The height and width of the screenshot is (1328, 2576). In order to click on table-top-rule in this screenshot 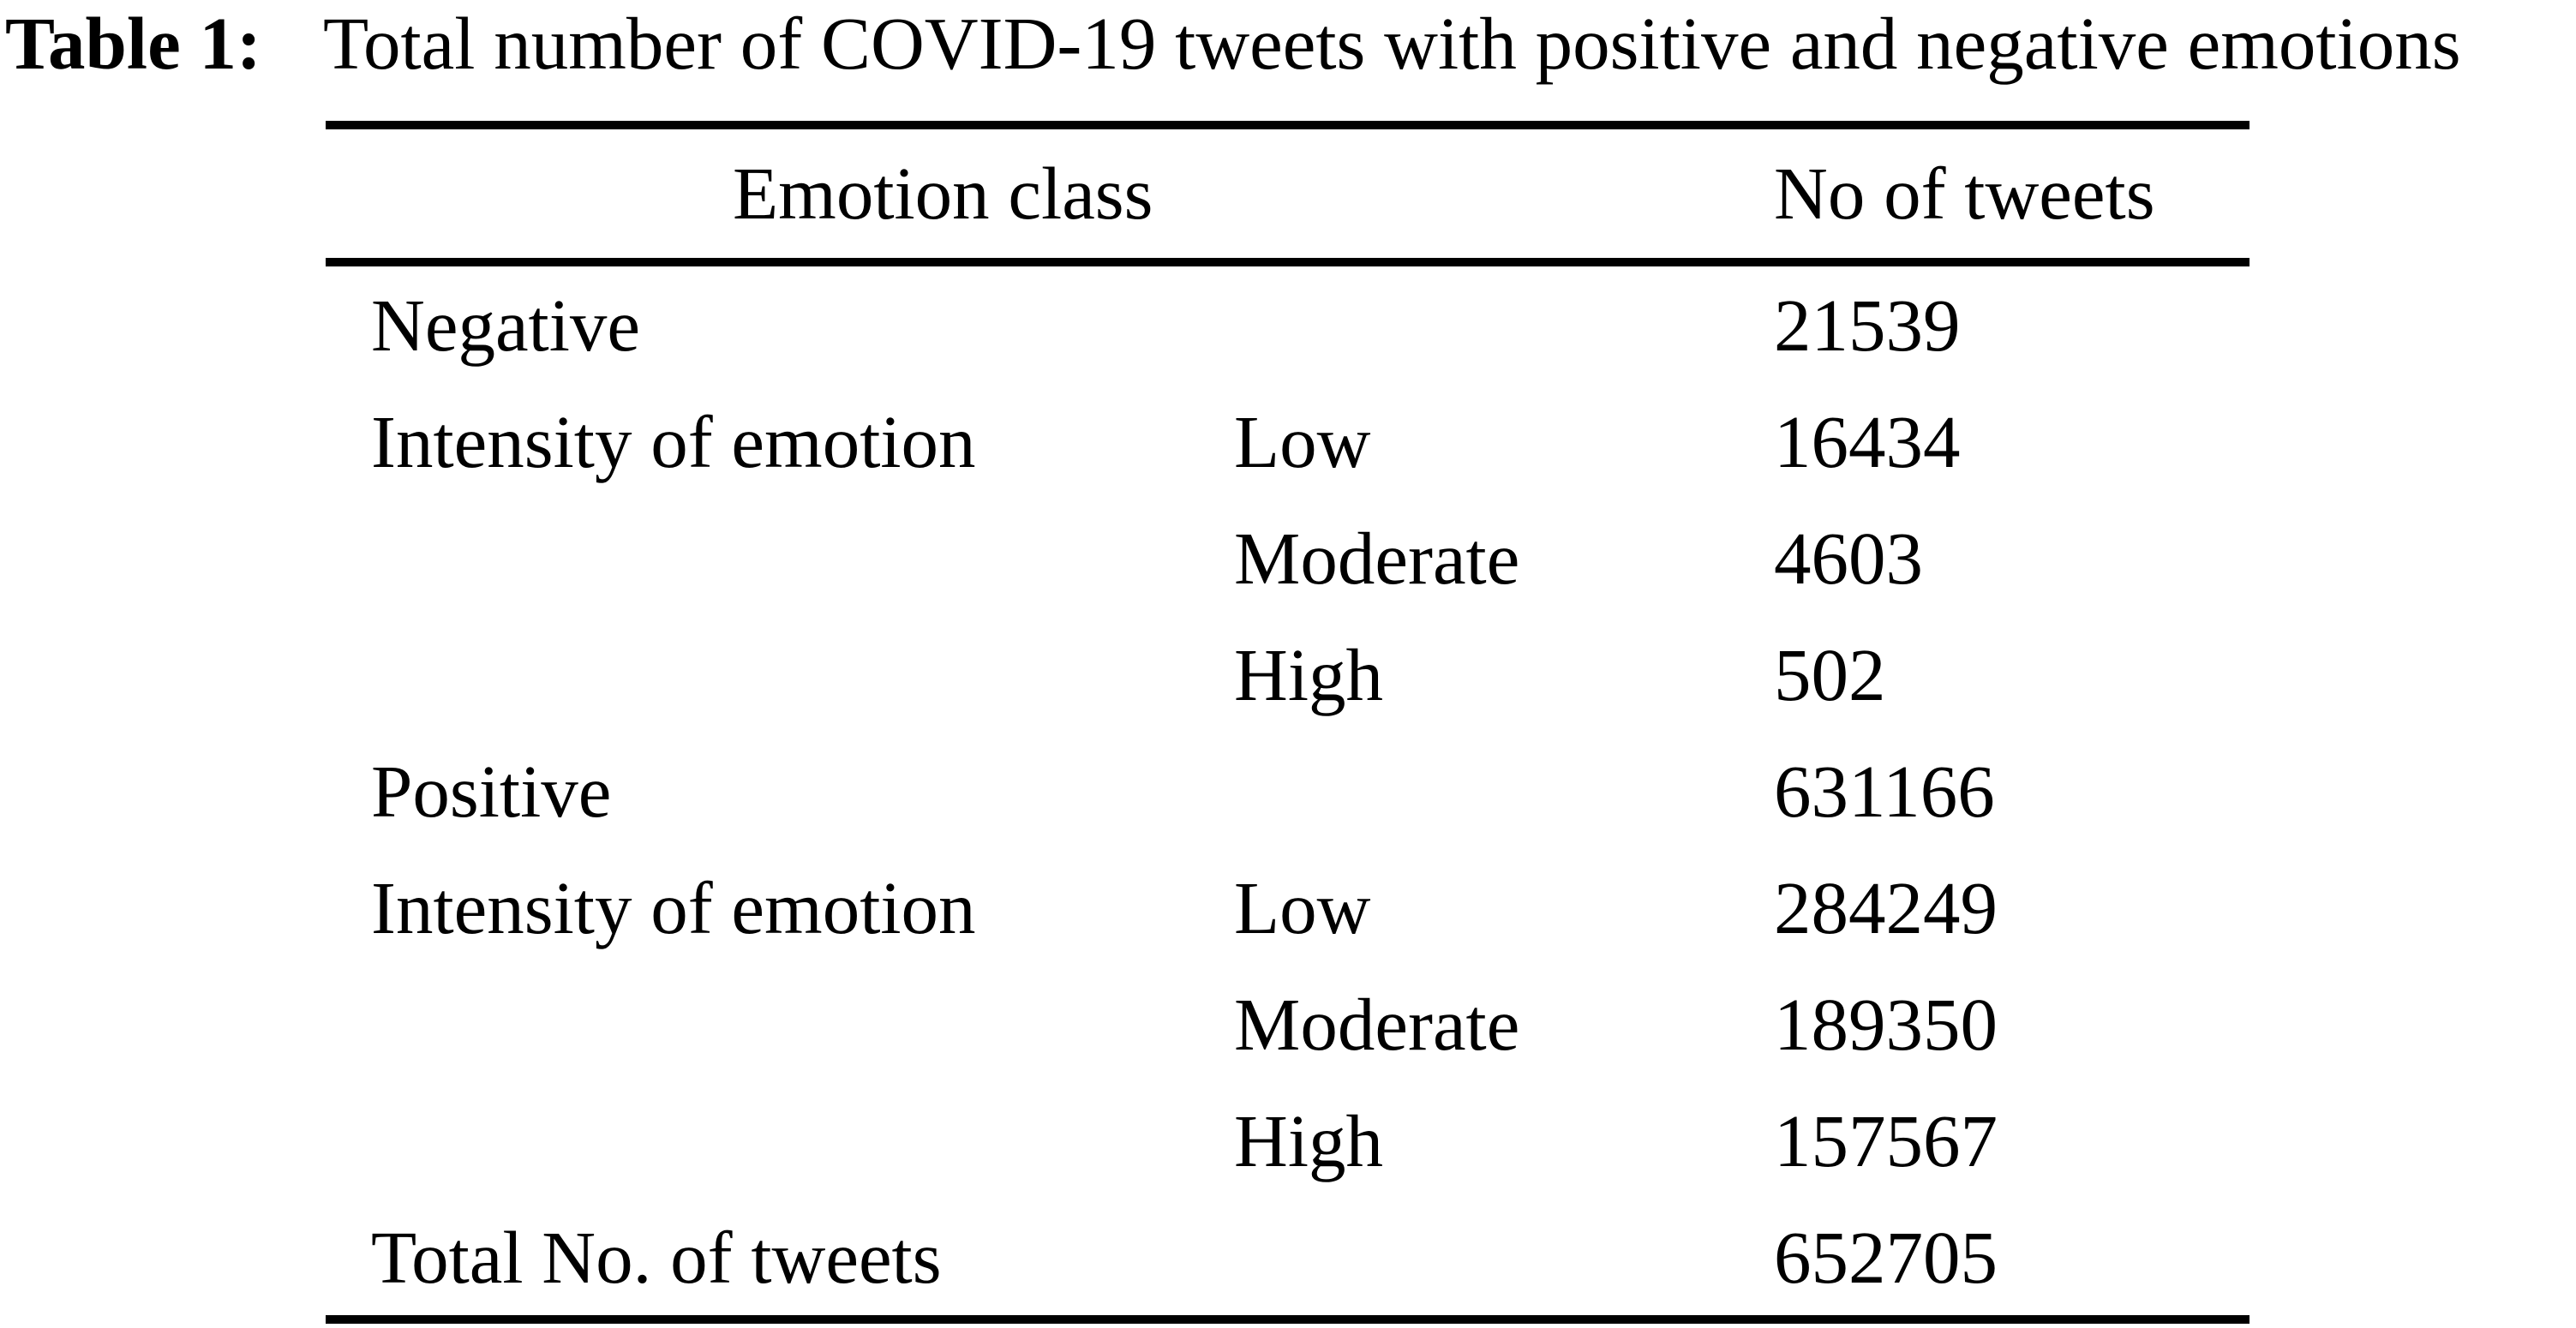, I will do `click(1288, 125)`.